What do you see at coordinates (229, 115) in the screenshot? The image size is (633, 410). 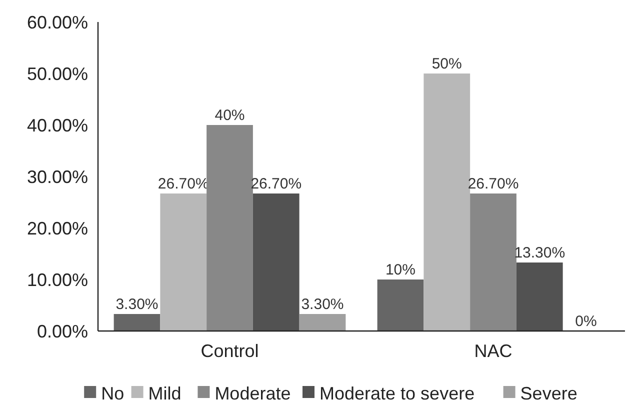 I see `data-label: 40%` at bounding box center [229, 115].